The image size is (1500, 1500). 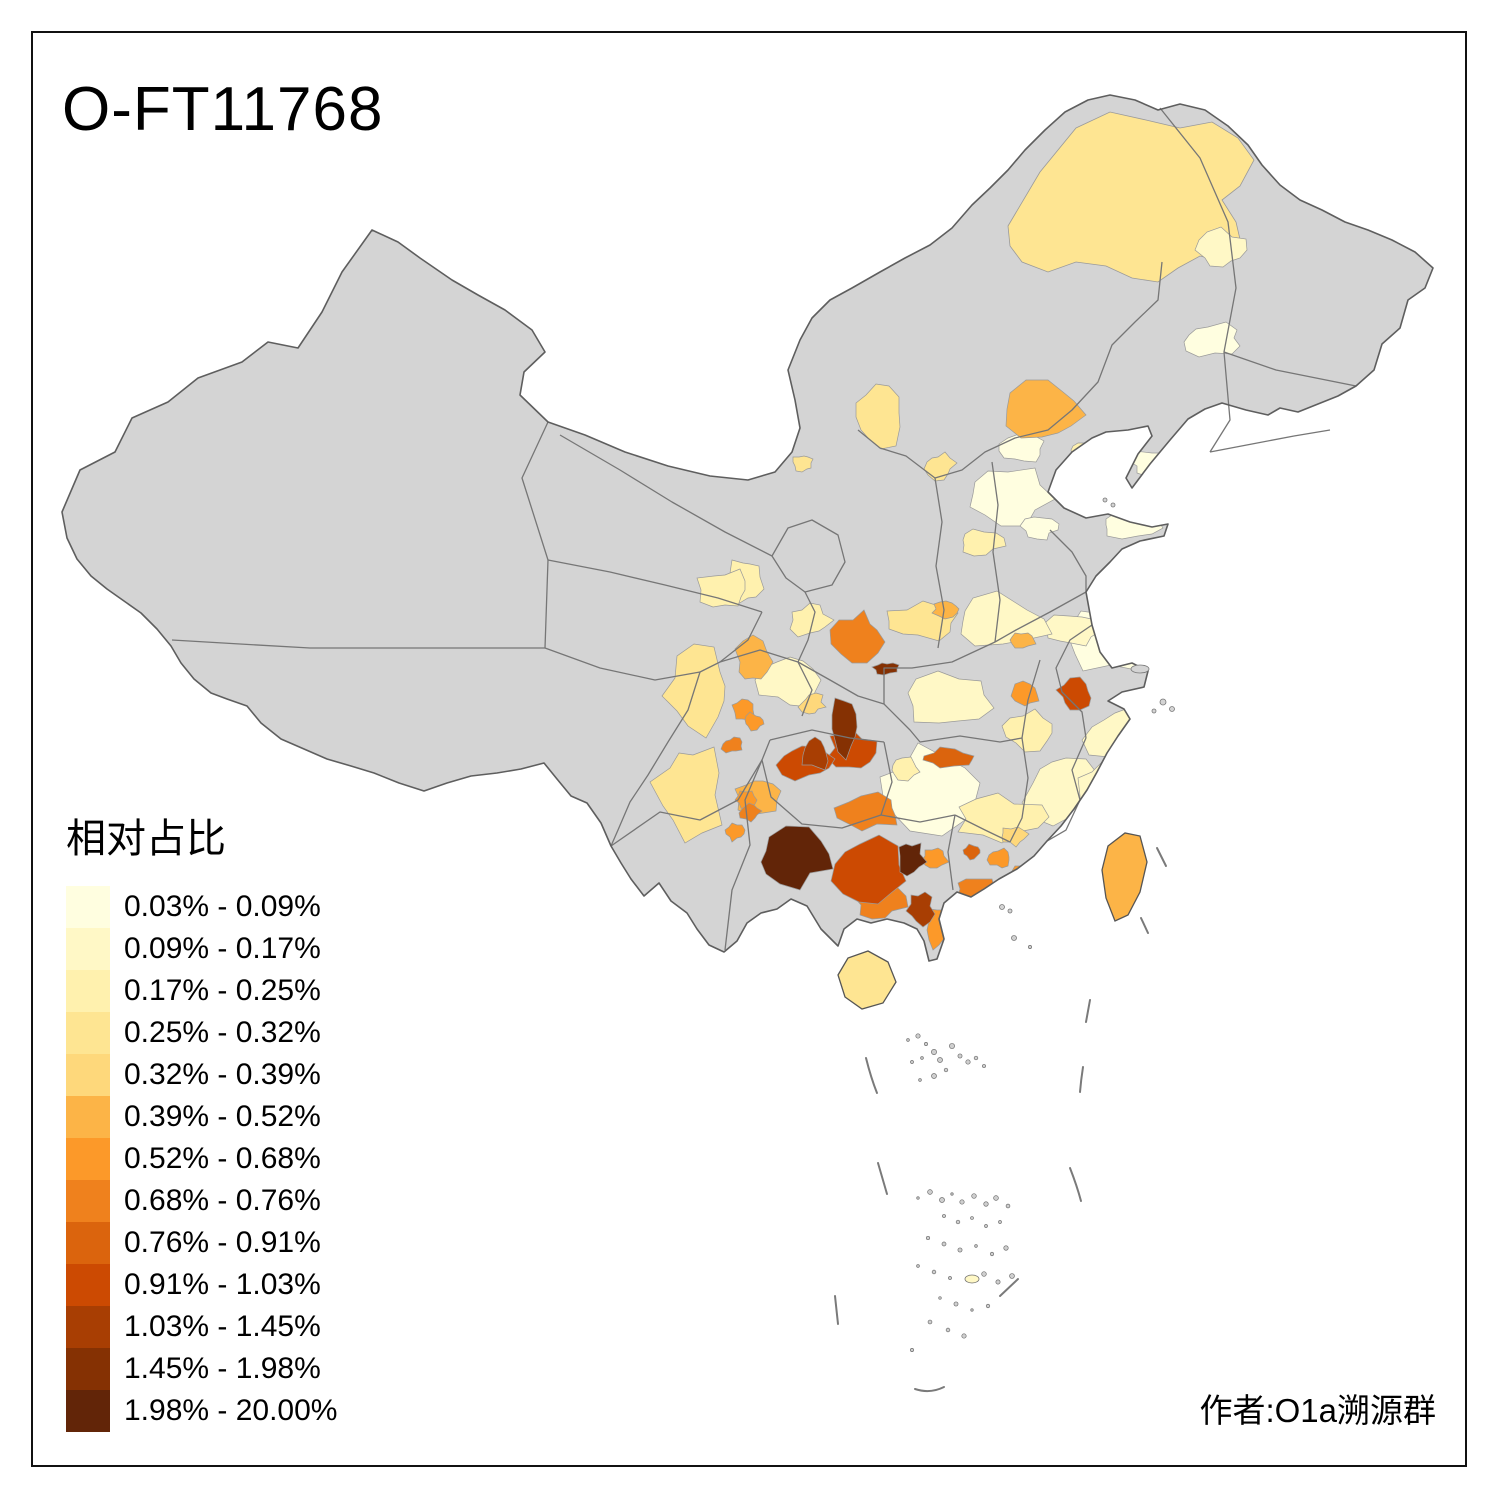 I want to click on legend-class-row: 1.98% - 20.00%, so click(x=201, y=1411).